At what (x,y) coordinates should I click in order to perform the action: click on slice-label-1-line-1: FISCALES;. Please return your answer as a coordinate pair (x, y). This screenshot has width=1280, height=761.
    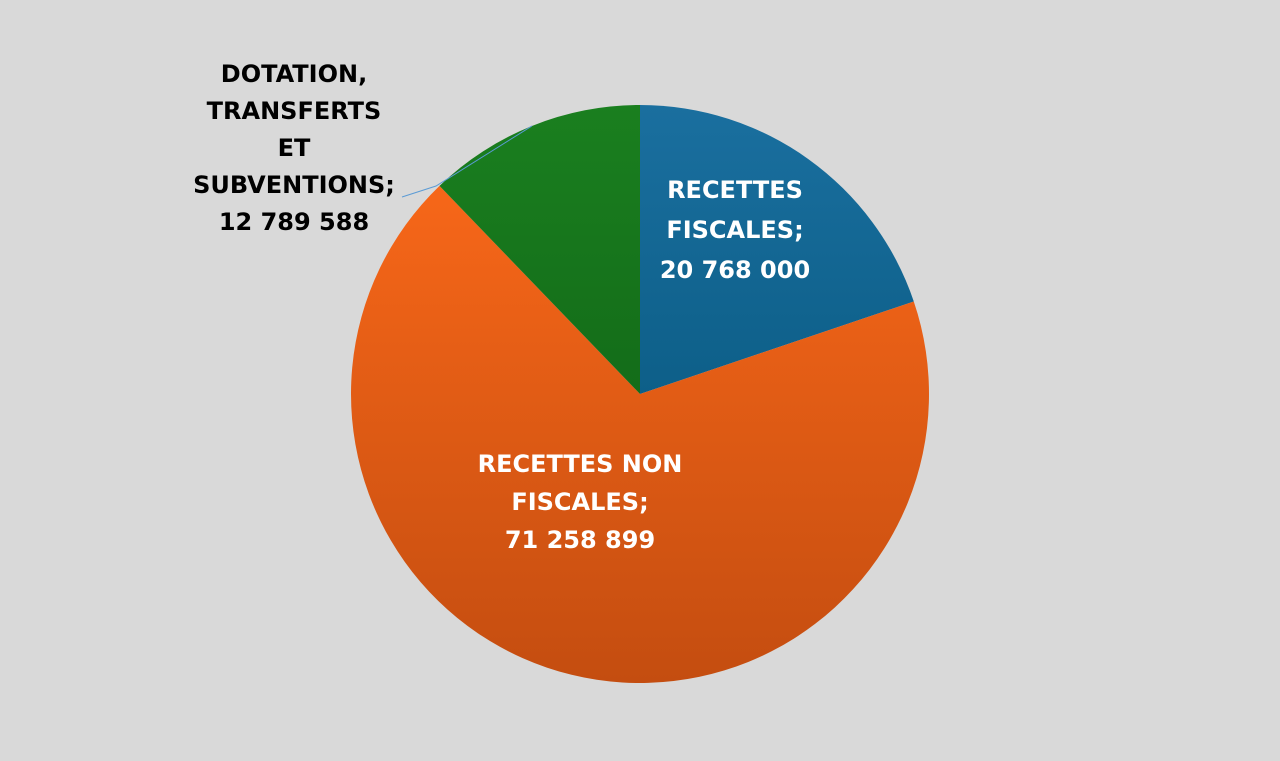
    Looking at the image, I should click on (579, 502).